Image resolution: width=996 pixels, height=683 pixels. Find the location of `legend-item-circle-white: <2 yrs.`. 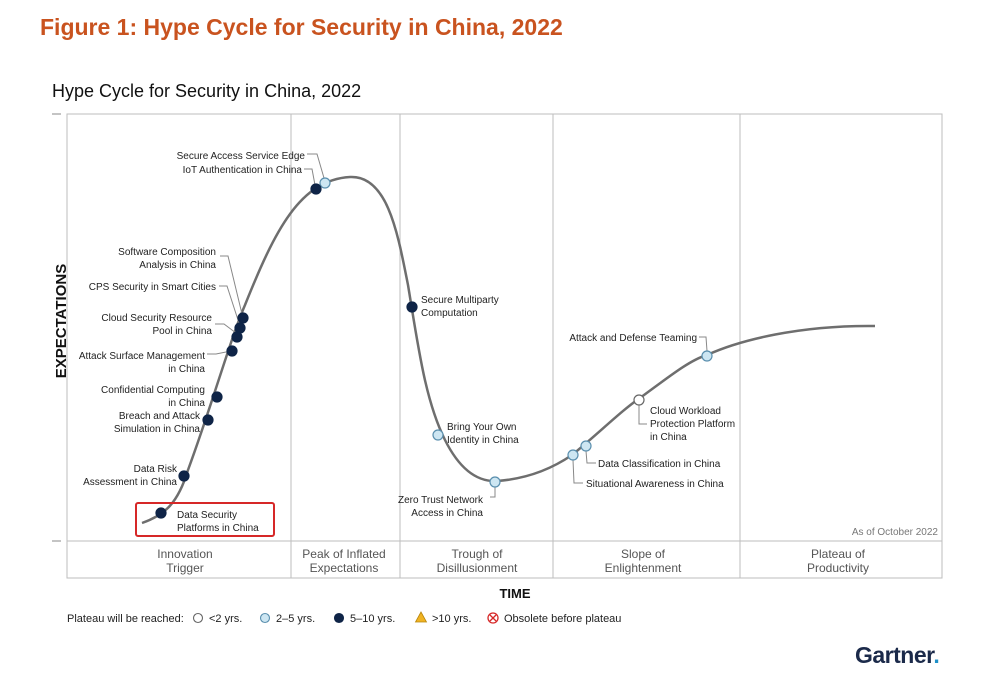

legend-item-circle-white: <2 yrs. is located at coordinates (217, 618).